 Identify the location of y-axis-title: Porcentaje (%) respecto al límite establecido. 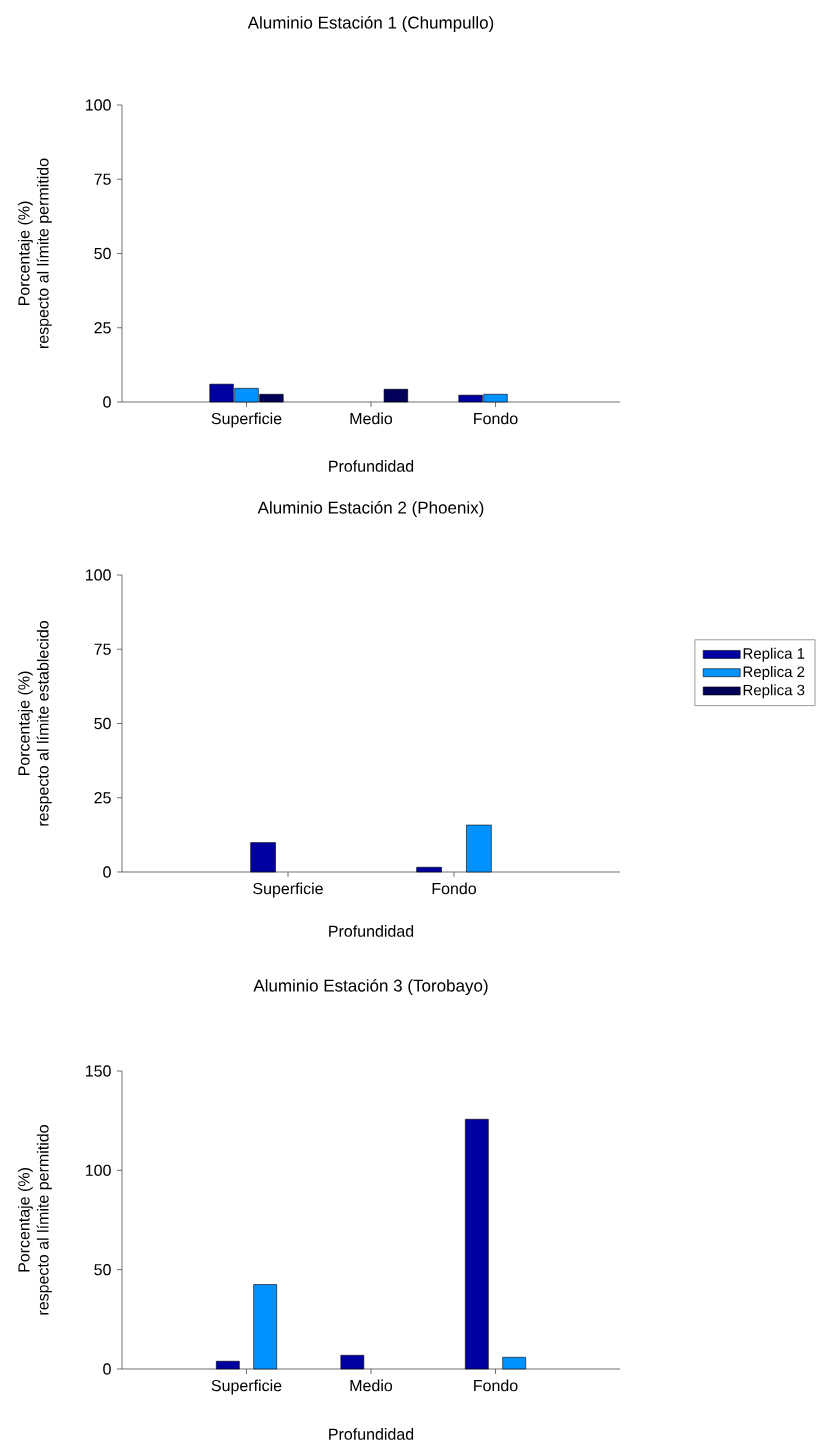
(34, 723).